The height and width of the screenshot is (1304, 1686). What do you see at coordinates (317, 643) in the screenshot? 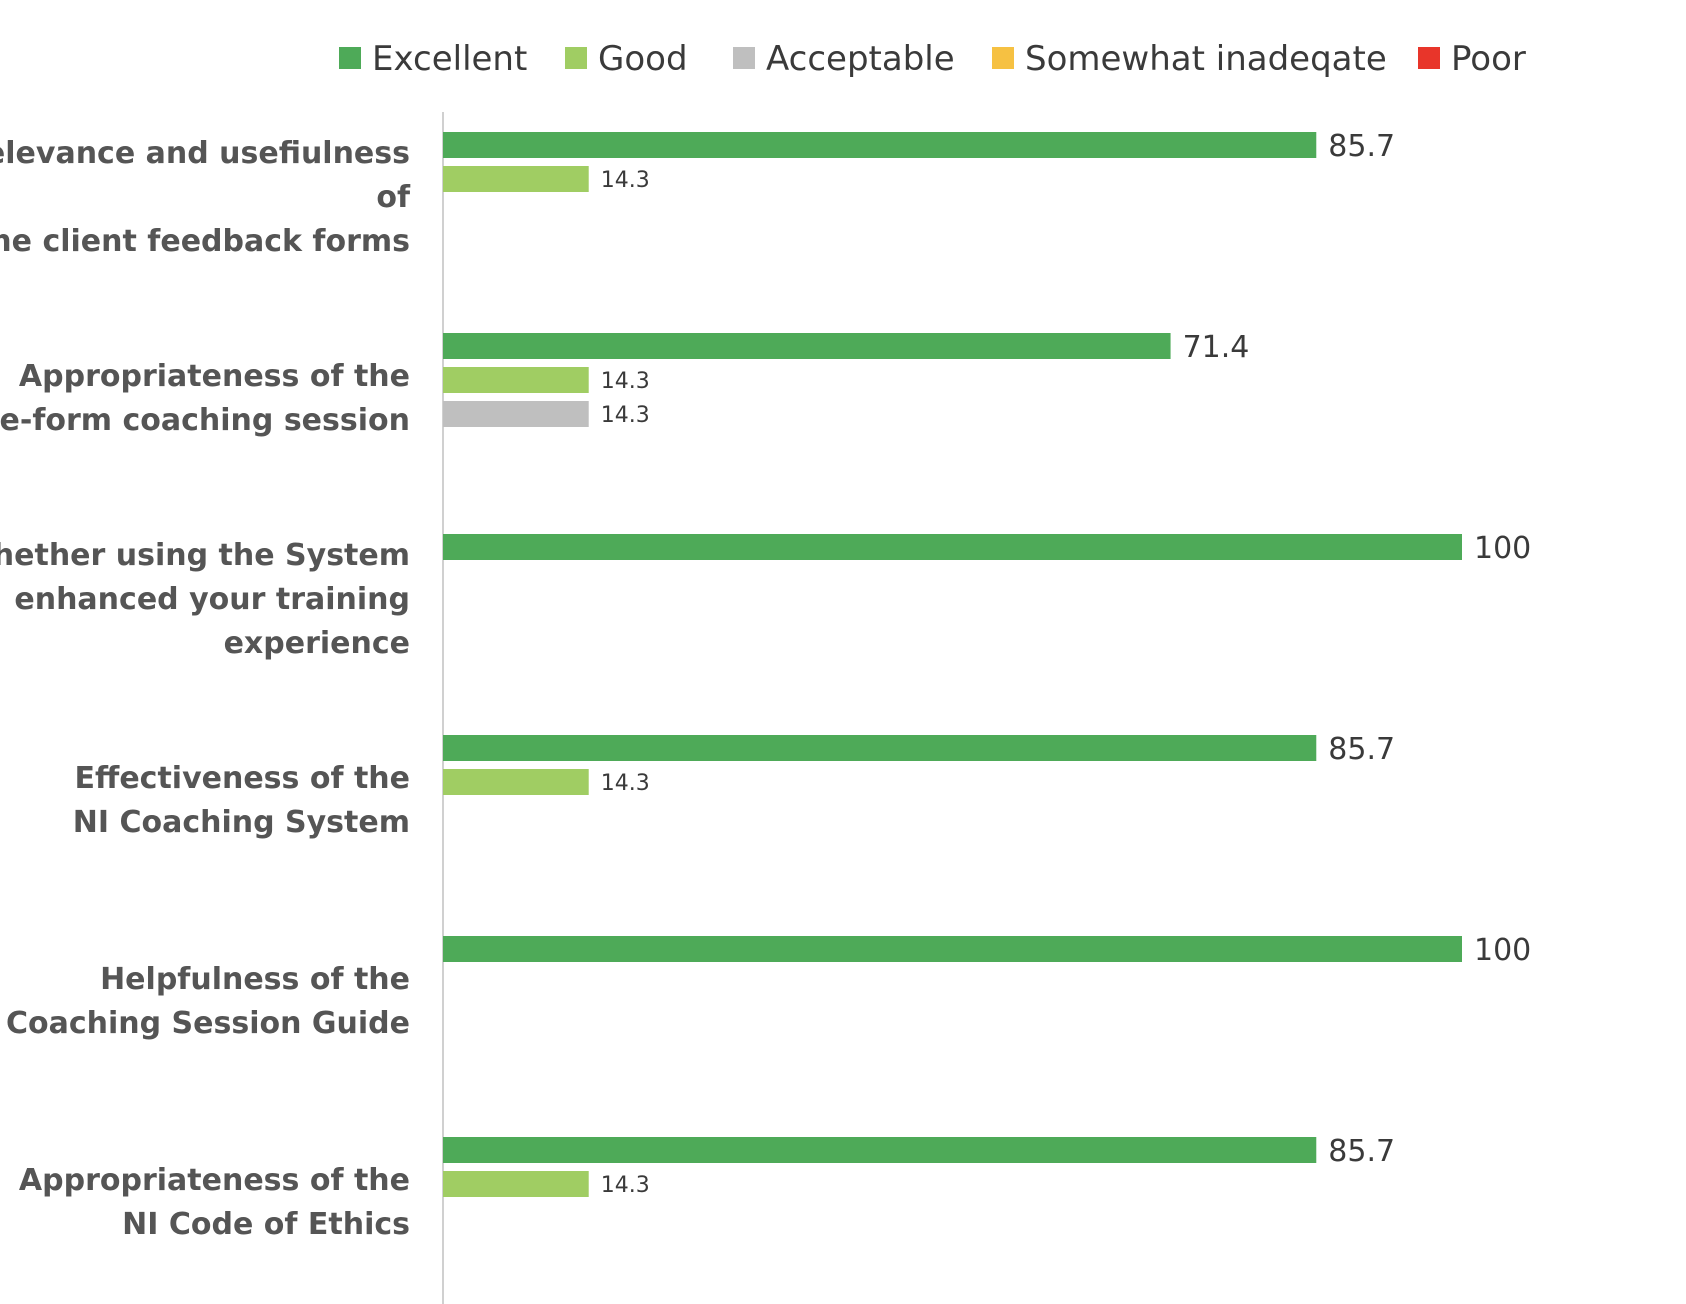
I see `category-label-line: experience` at bounding box center [317, 643].